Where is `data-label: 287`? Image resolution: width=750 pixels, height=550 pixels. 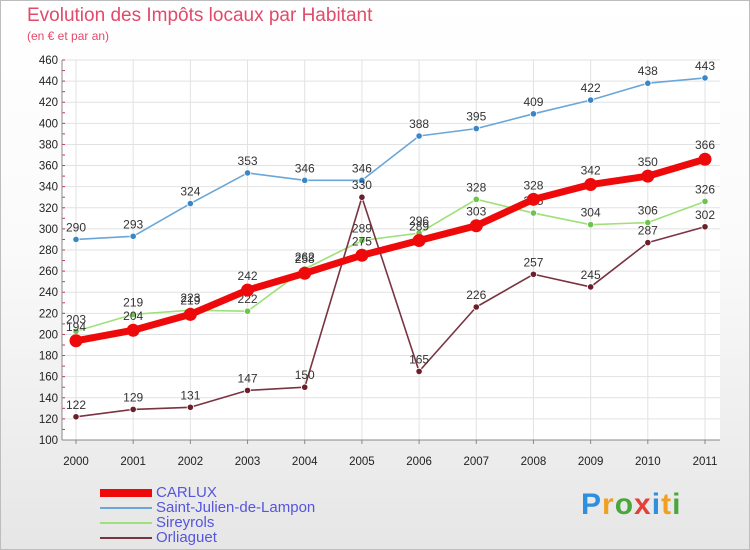
data-label: 287 is located at coordinates (648, 231).